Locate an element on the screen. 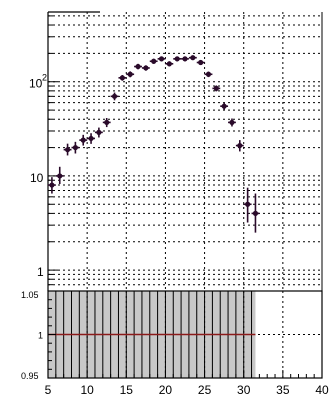 The width and height of the screenshot is (332, 404). x-tick-label: 10 is located at coordinates (87, 390).